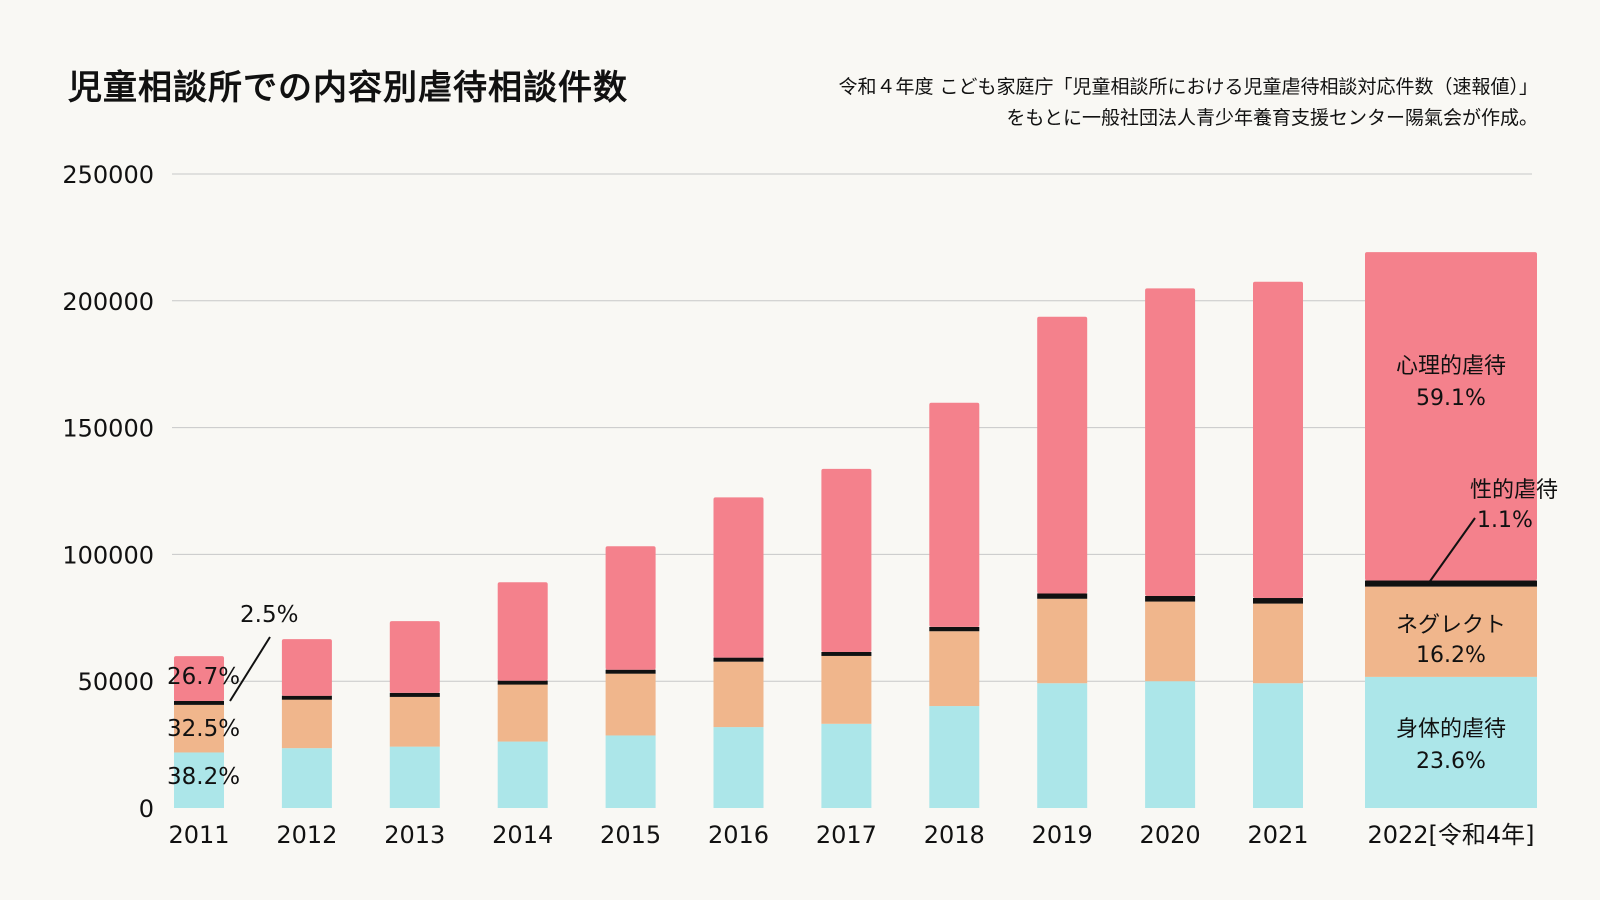  What do you see at coordinates (1062, 835) in the screenshot?
I see `x-tick-label: 2019` at bounding box center [1062, 835].